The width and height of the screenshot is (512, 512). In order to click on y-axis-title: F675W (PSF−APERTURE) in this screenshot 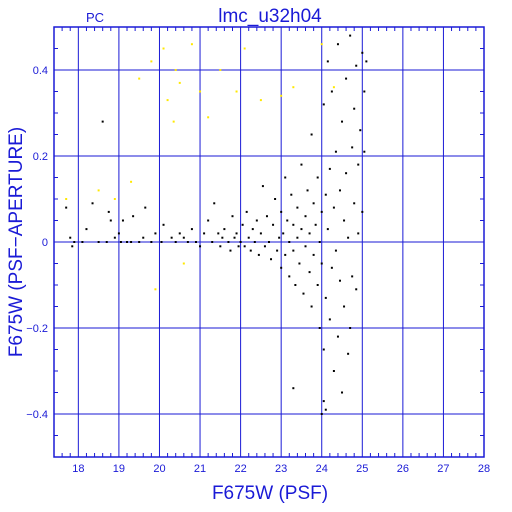, I will do `click(16, 242)`.